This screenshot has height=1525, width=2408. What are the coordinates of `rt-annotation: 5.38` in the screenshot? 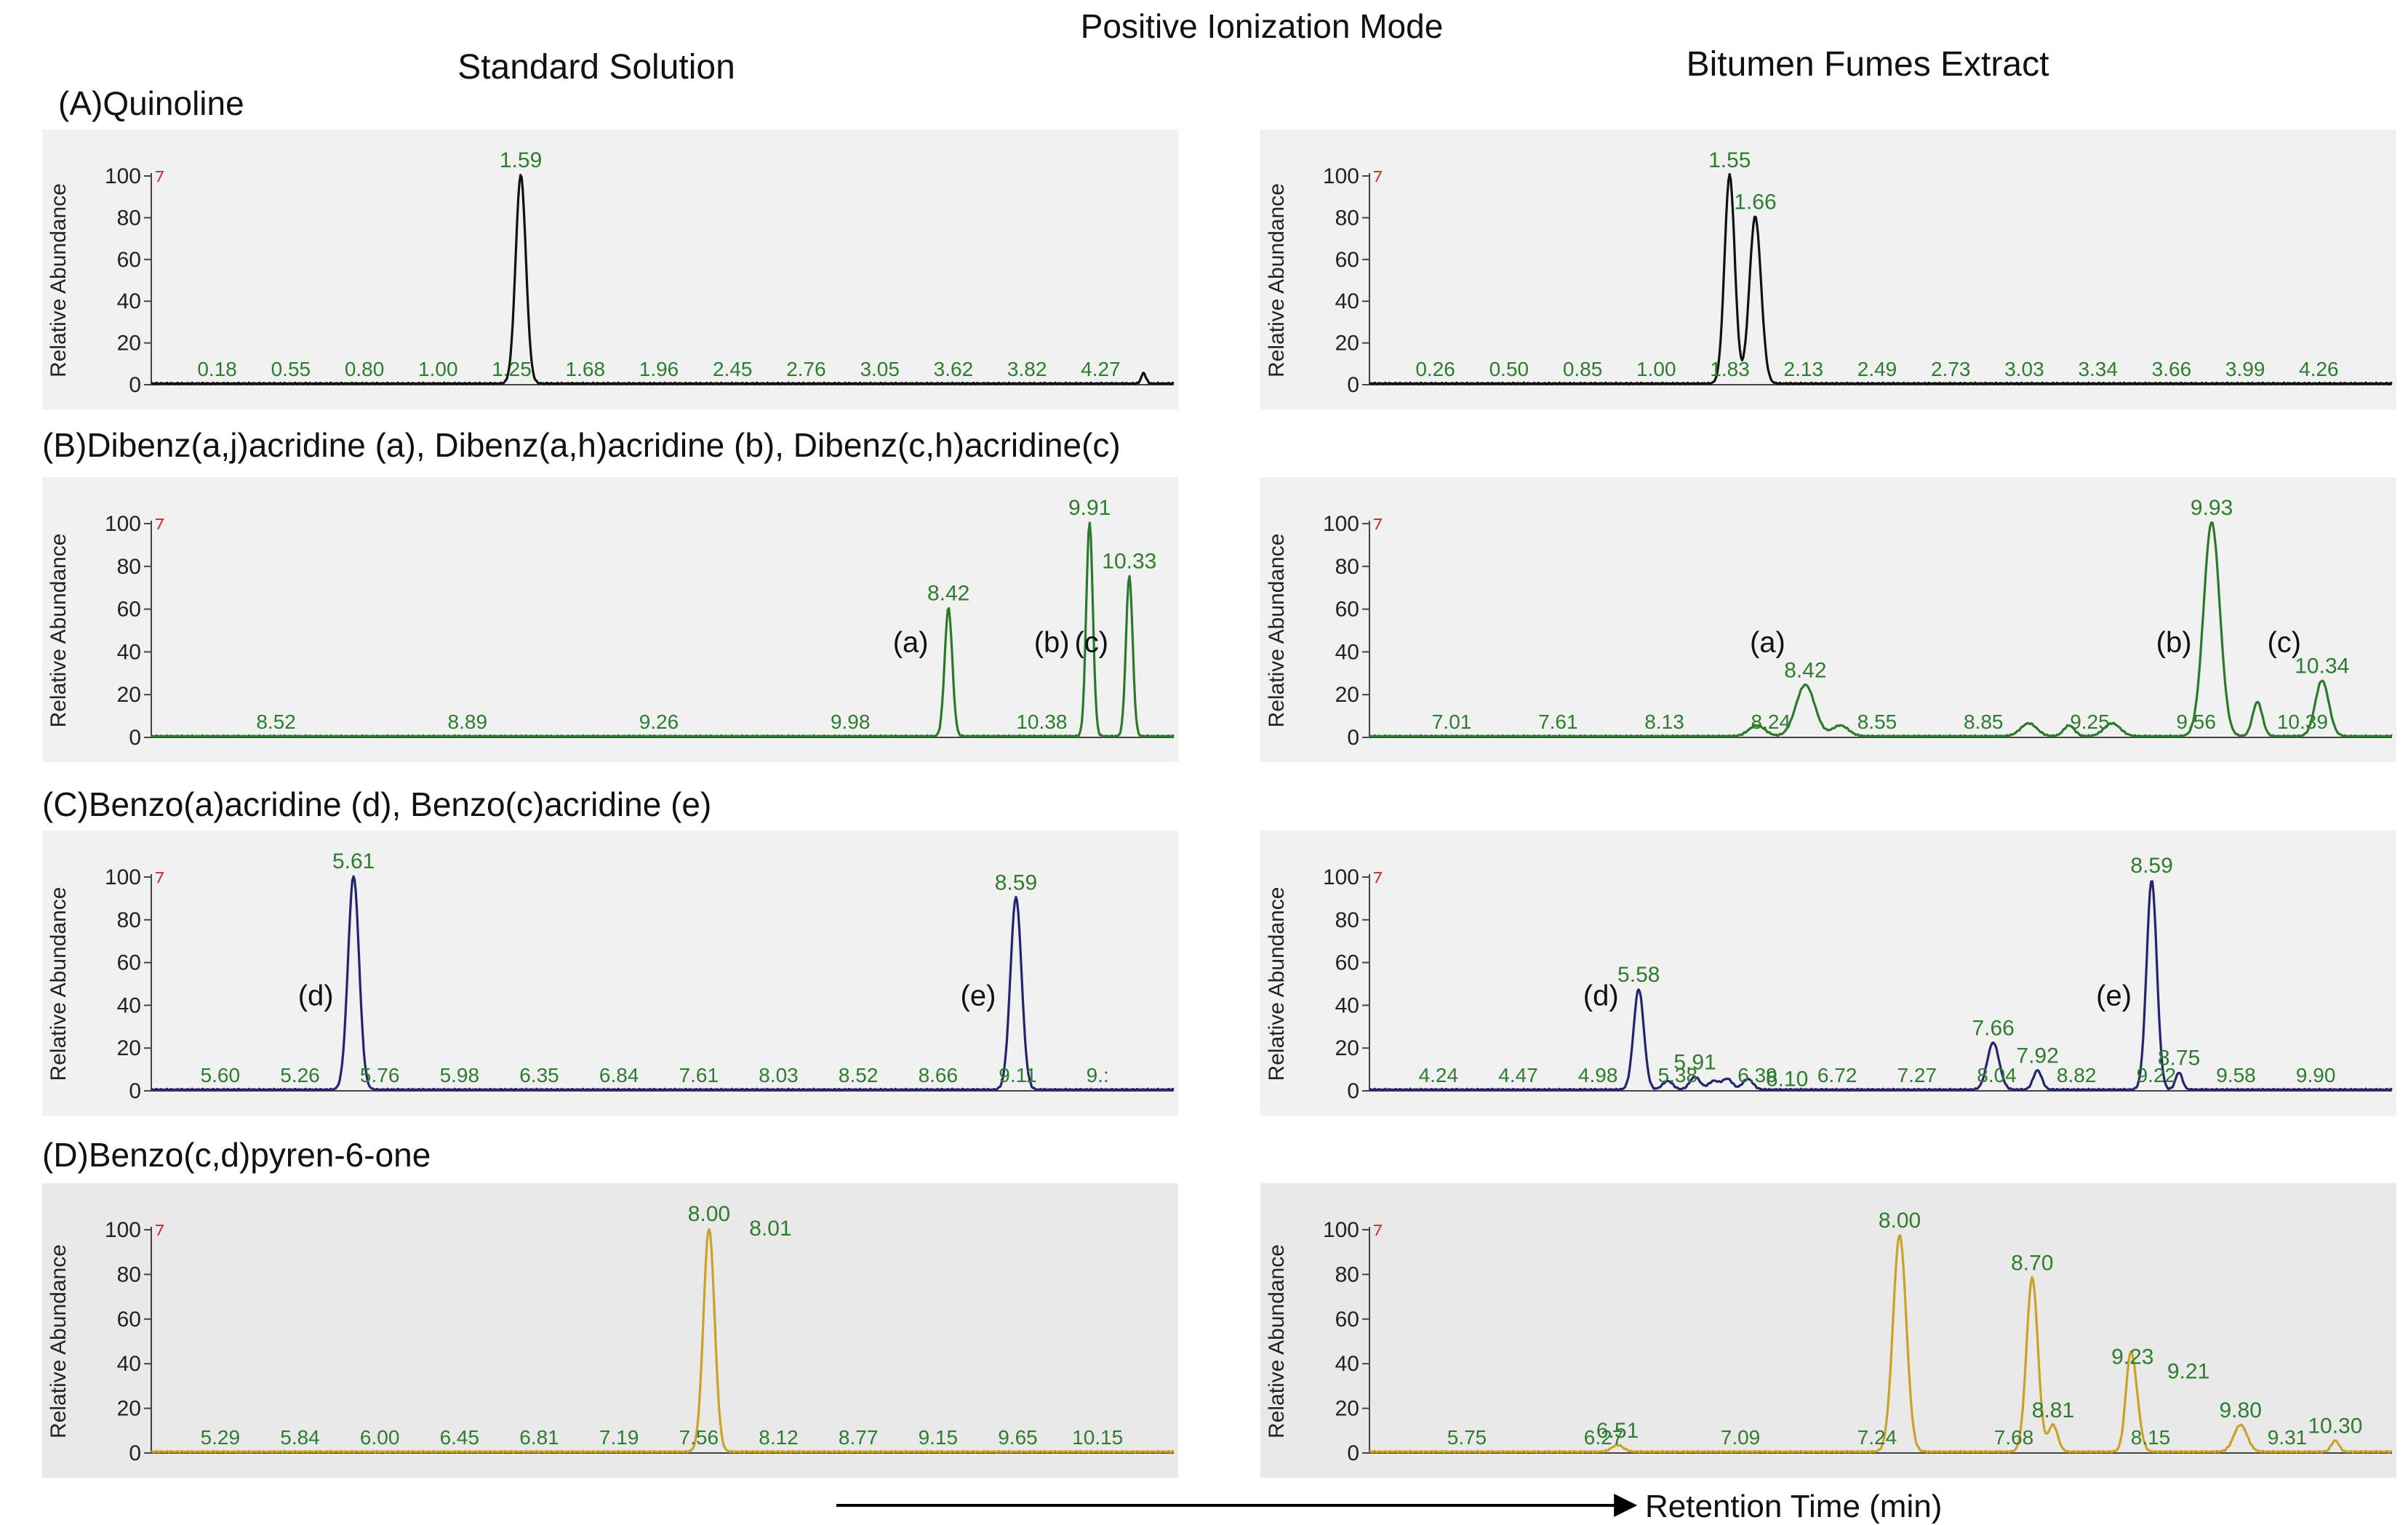 It's located at (1678, 1075).